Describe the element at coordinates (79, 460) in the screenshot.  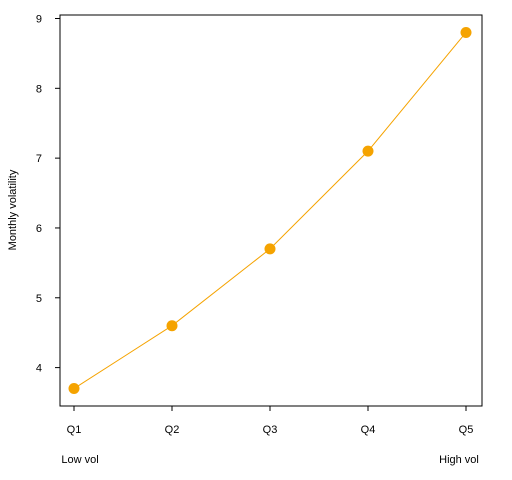
I see `annotation-low-vol: Low vol` at that location.